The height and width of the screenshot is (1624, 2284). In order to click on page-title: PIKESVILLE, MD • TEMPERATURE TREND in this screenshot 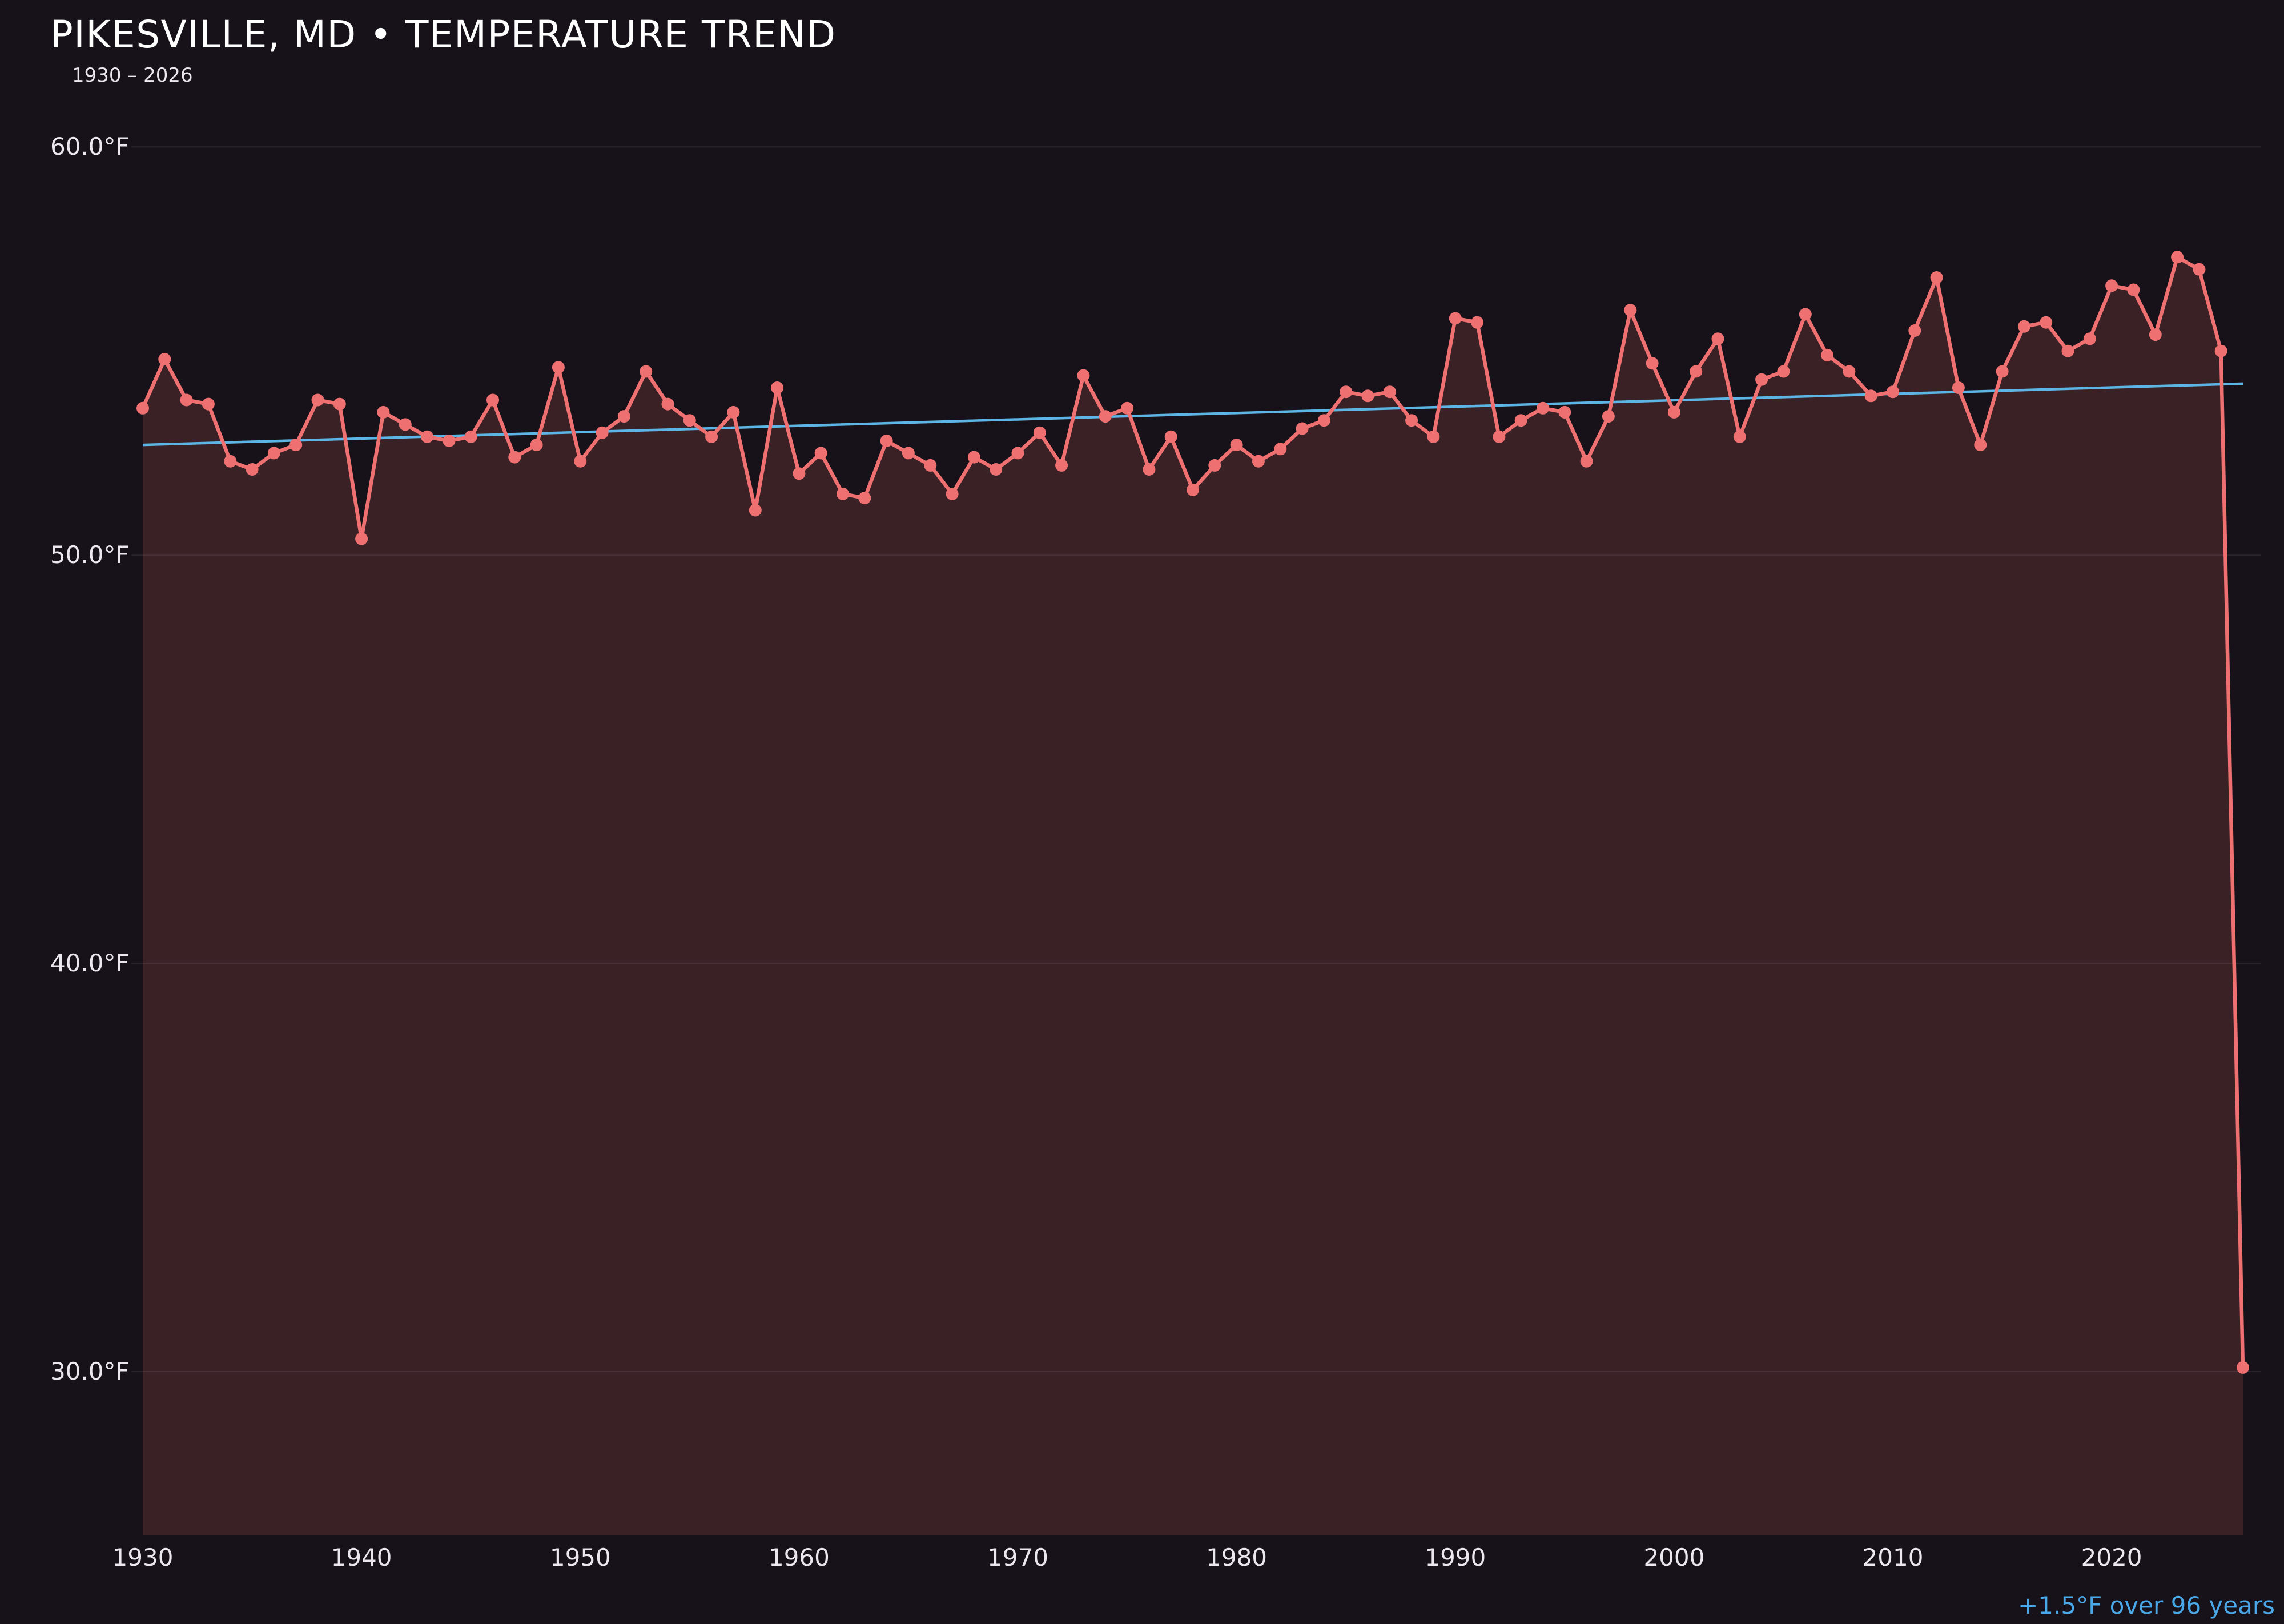, I will do `click(443, 35)`.